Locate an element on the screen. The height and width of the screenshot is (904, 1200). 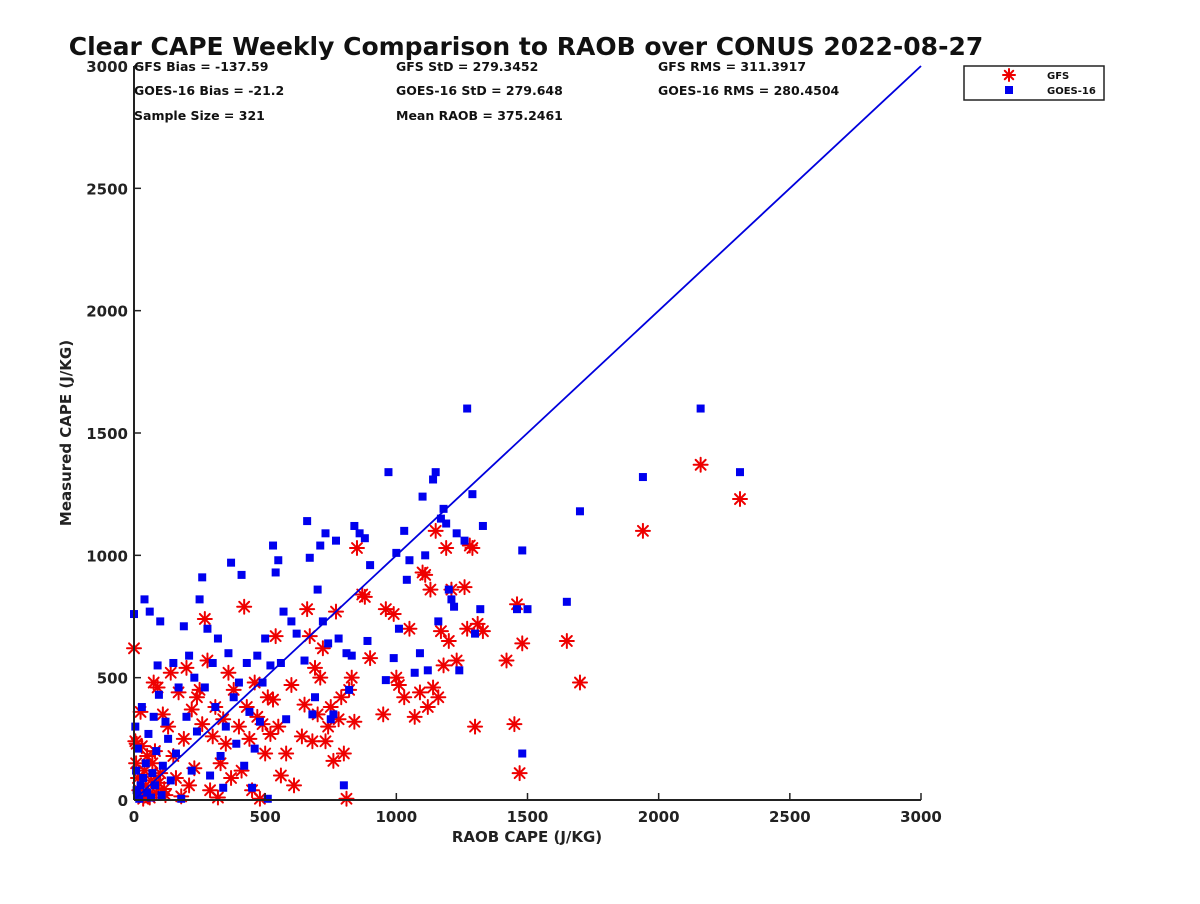
stat-gfs-rms: GFS RMS = 311.3917 is located at coordinates (732, 66).